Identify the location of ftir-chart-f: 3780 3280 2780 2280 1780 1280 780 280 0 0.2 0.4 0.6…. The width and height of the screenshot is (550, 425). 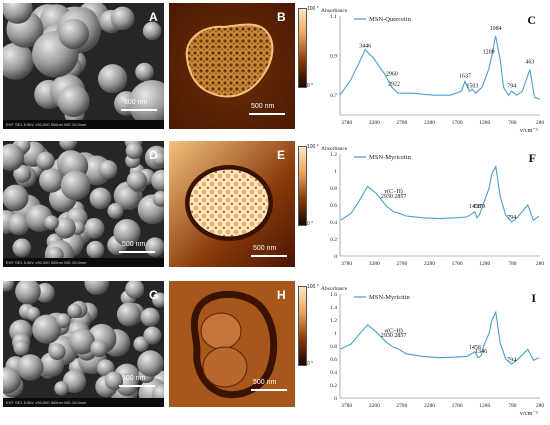
(433, 209).